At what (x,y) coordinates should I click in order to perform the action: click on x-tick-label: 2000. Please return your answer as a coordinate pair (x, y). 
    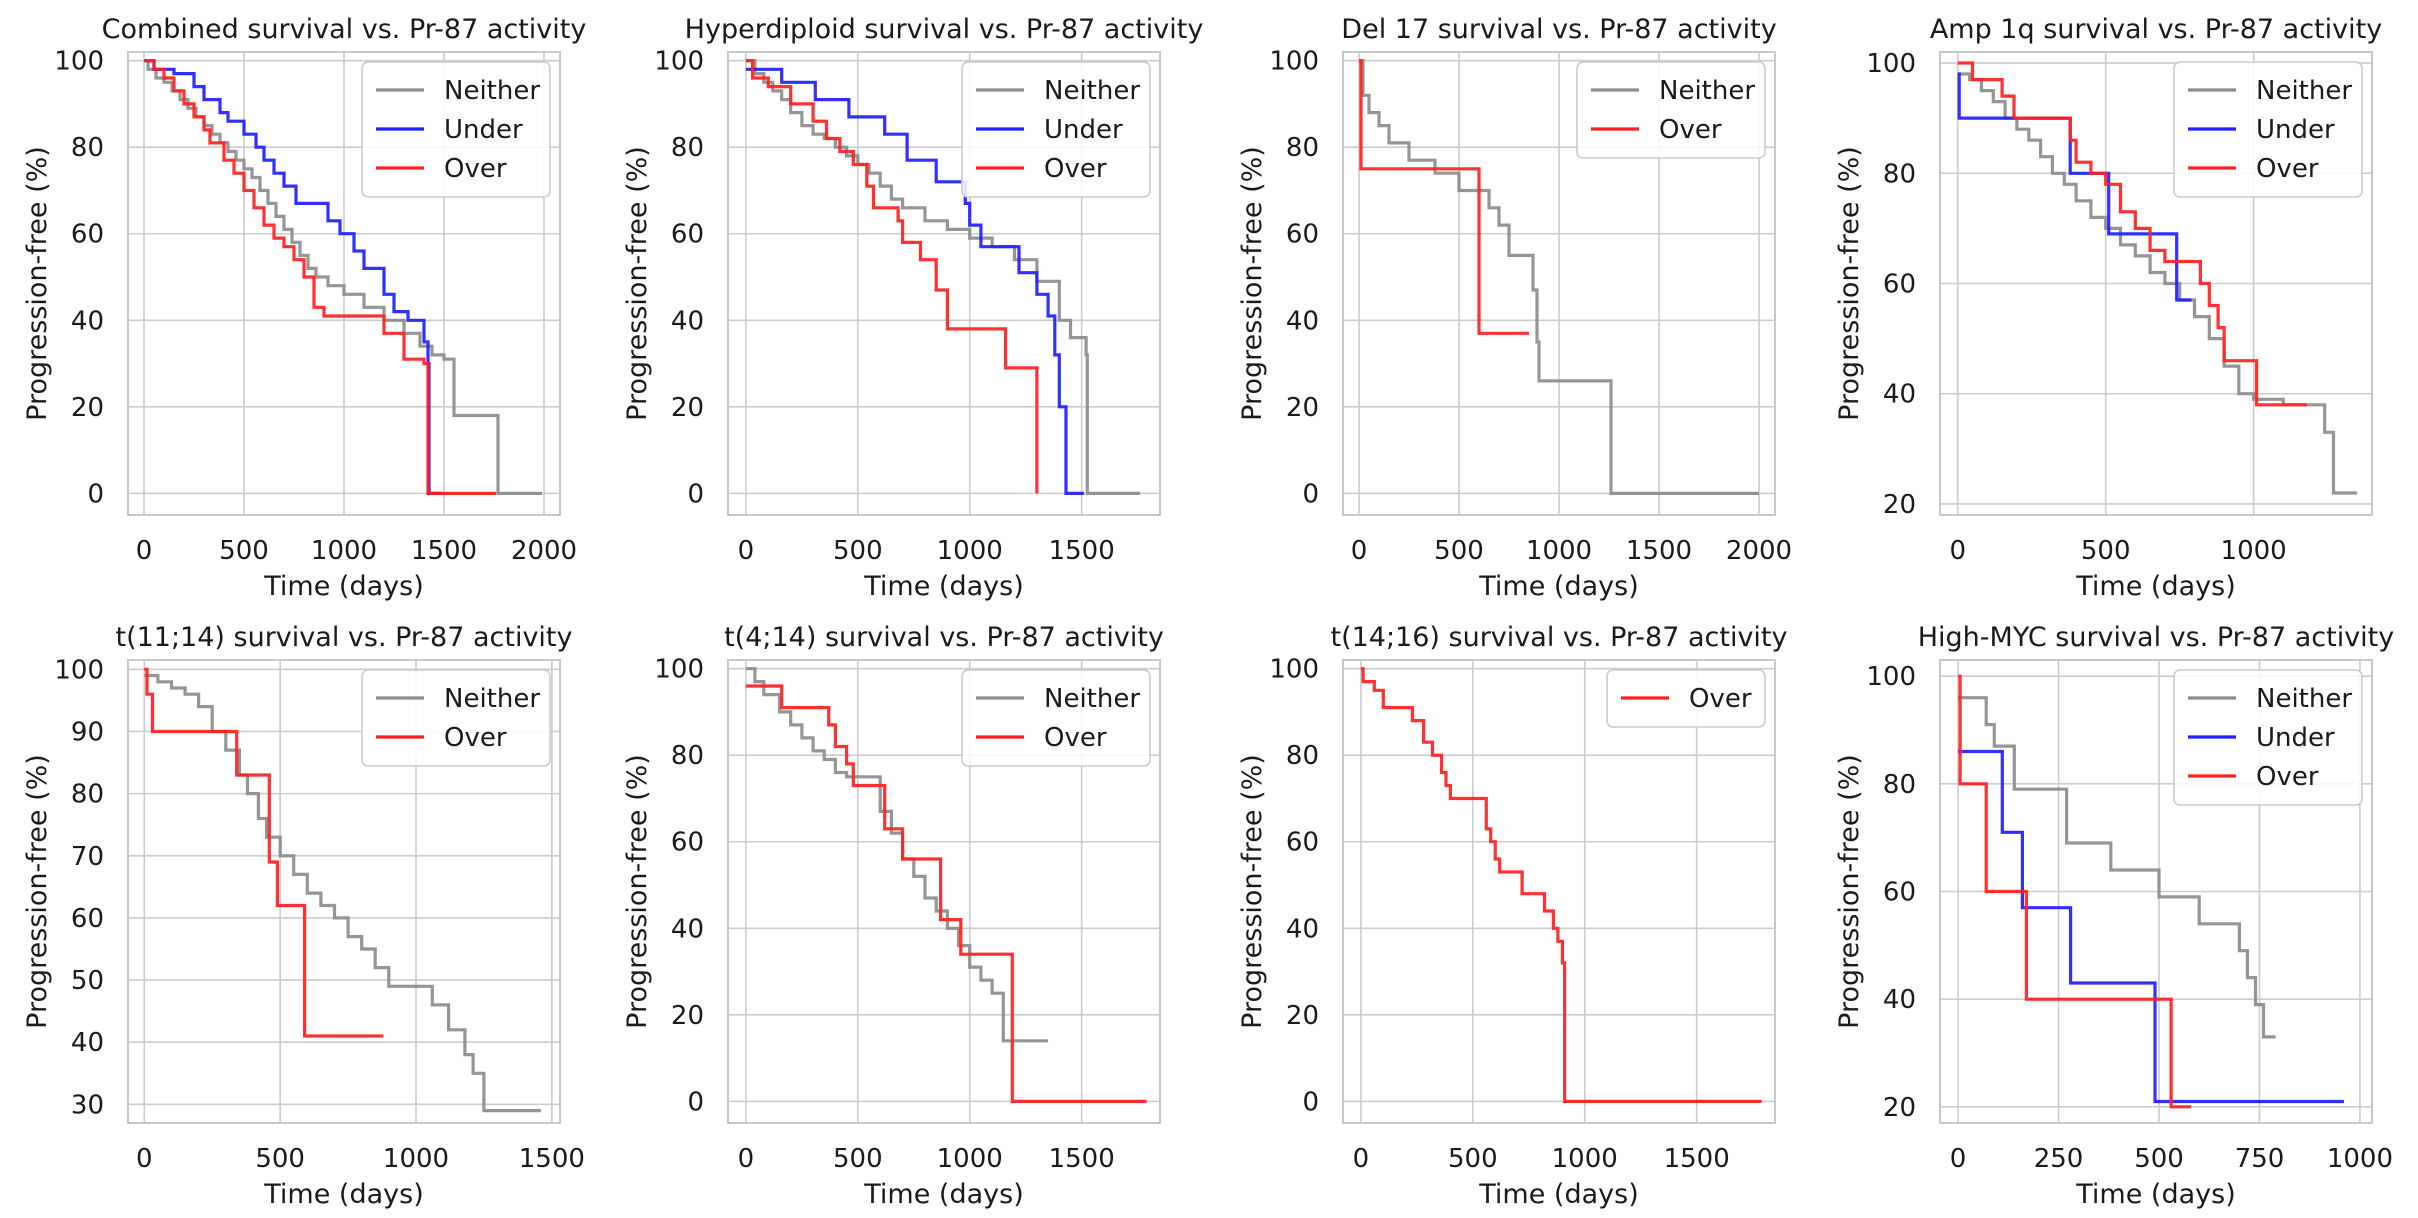
    Looking at the image, I should click on (1759, 551).